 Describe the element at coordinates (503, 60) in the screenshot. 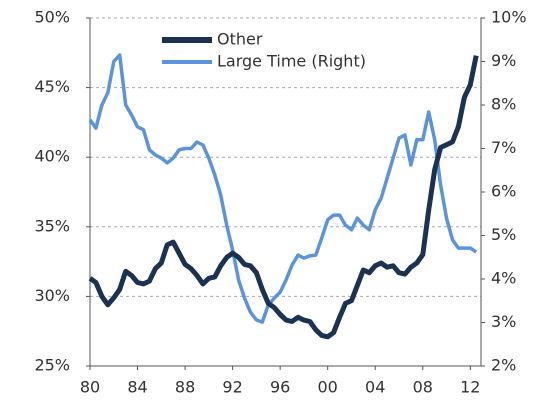

I see `y2-tick-label: 9%` at that location.